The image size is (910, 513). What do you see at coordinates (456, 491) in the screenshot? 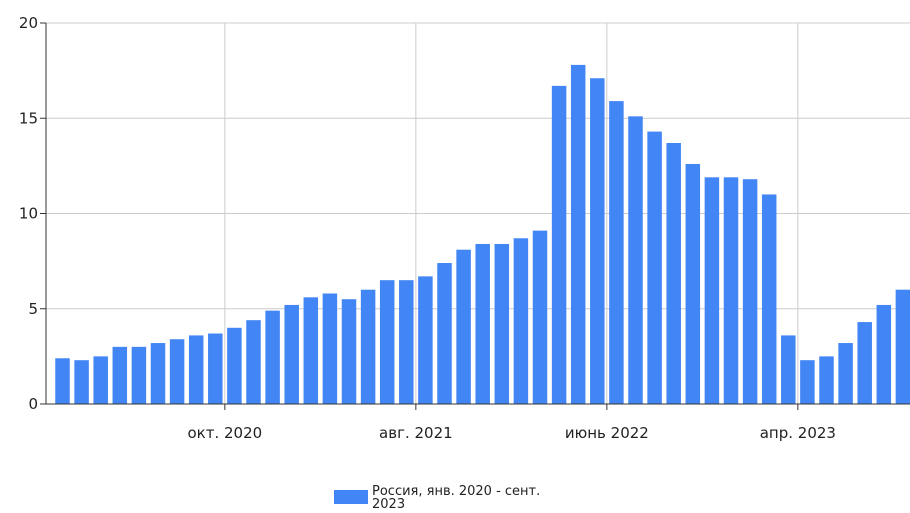
I see `legend-label-line1: Россия, янв. 2020 - сент.` at bounding box center [456, 491].